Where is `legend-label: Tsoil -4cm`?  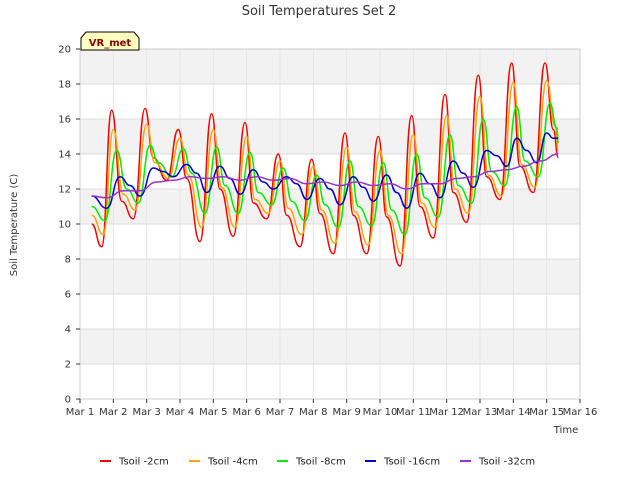 legend-label: Tsoil -4cm is located at coordinates (232, 462).